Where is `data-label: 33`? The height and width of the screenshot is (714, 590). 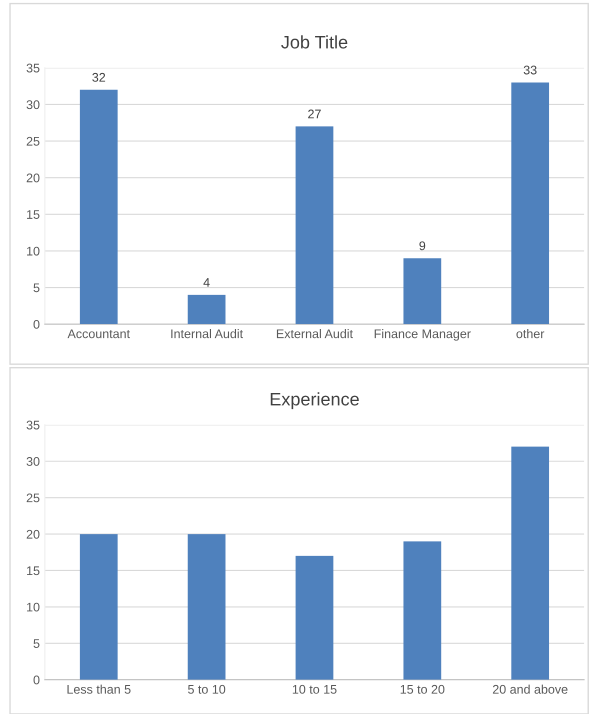
data-label: 33 is located at coordinates (530, 70).